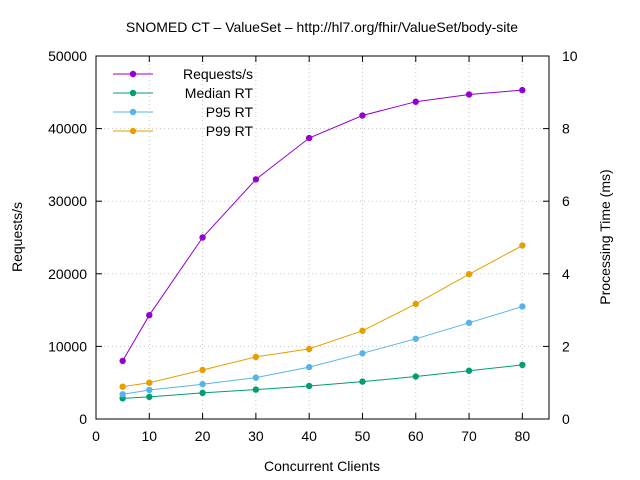  Describe the element at coordinates (183, 102) in the screenshot. I see `legend: Requests/s Median RT P95 RT P99 RT` at that location.